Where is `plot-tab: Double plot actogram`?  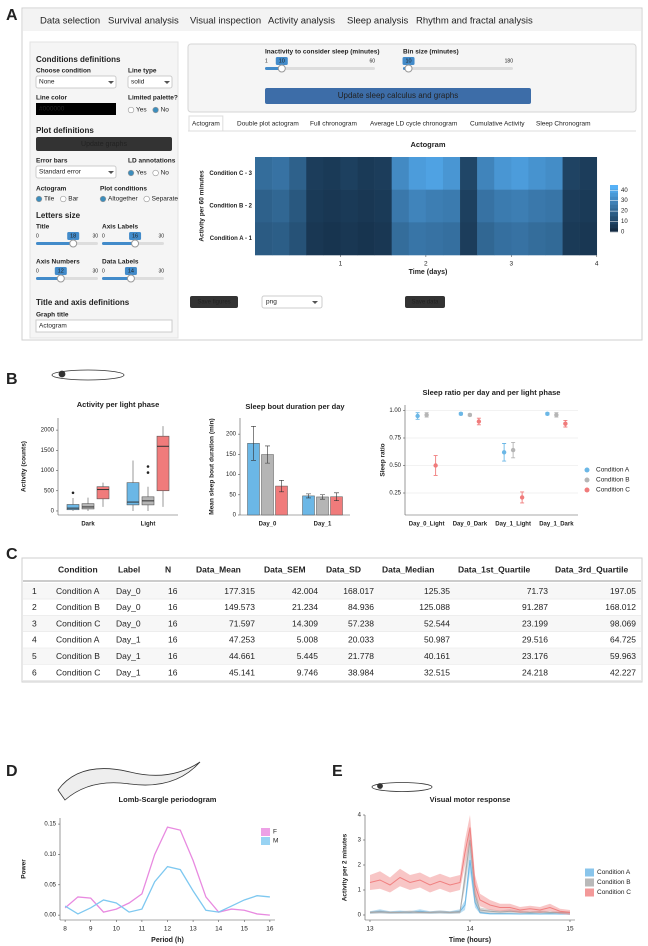
plot-tab: Double plot actogram is located at coordinates (268, 124).